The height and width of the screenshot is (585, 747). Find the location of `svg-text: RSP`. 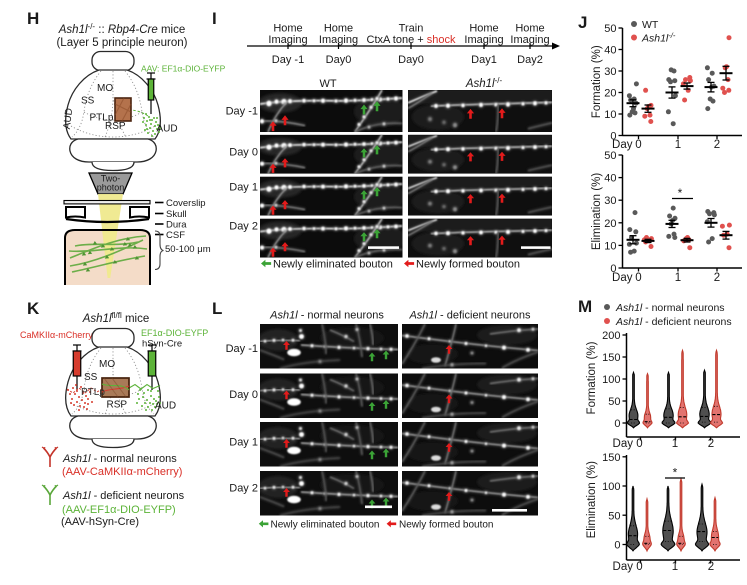

svg-text: RSP is located at coordinates (115, 126).